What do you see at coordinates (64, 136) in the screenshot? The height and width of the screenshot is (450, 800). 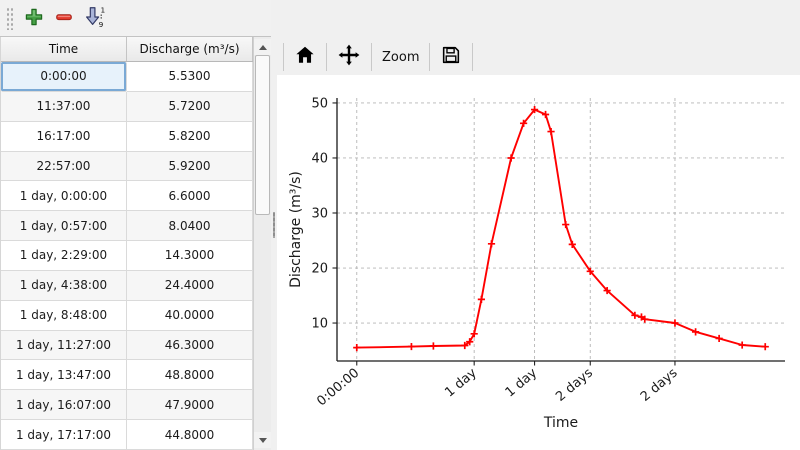 I see `cell-time: 16:17:00` at bounding box center [64, 136].